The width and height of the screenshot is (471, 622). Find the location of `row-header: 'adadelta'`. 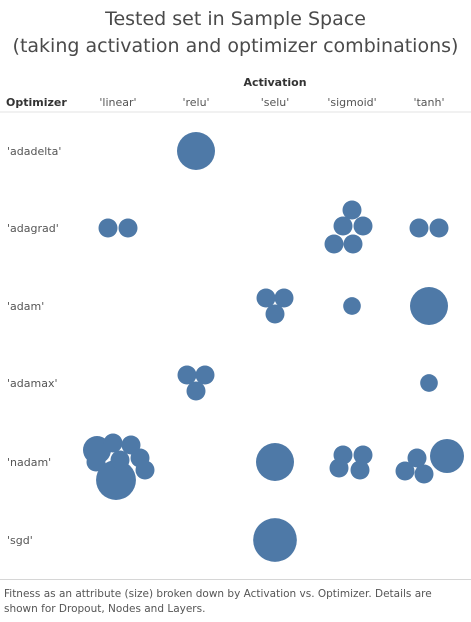

row-header: 'adadelta' is located at coordinates (34, 151).